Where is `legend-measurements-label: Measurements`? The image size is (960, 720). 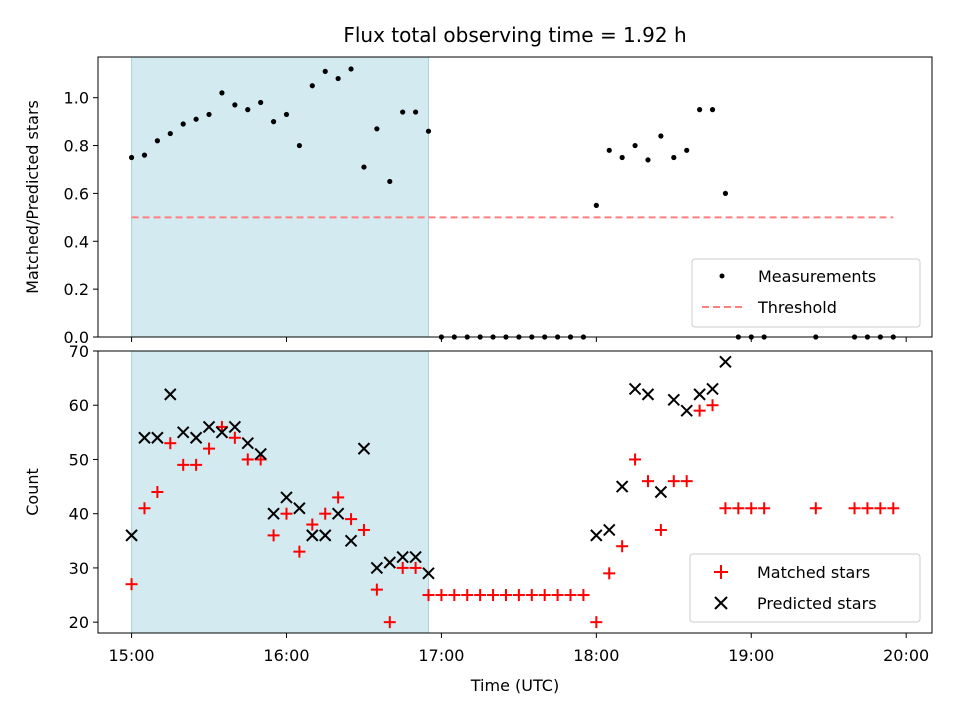 legend-measurements-label: Measurements is located at coordinates (817, 276).